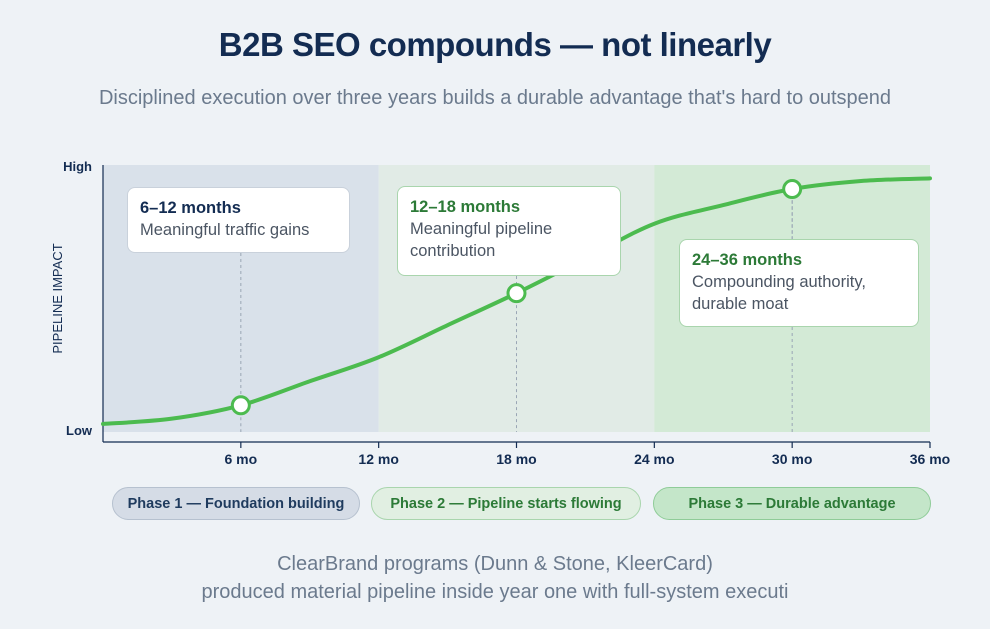 The height and width of the screenshot is (629, 990). What do you see at coordinates (77, 166) in the screenshot?
I see `y-tick-label-high: High` at bounding box center [77, 166].